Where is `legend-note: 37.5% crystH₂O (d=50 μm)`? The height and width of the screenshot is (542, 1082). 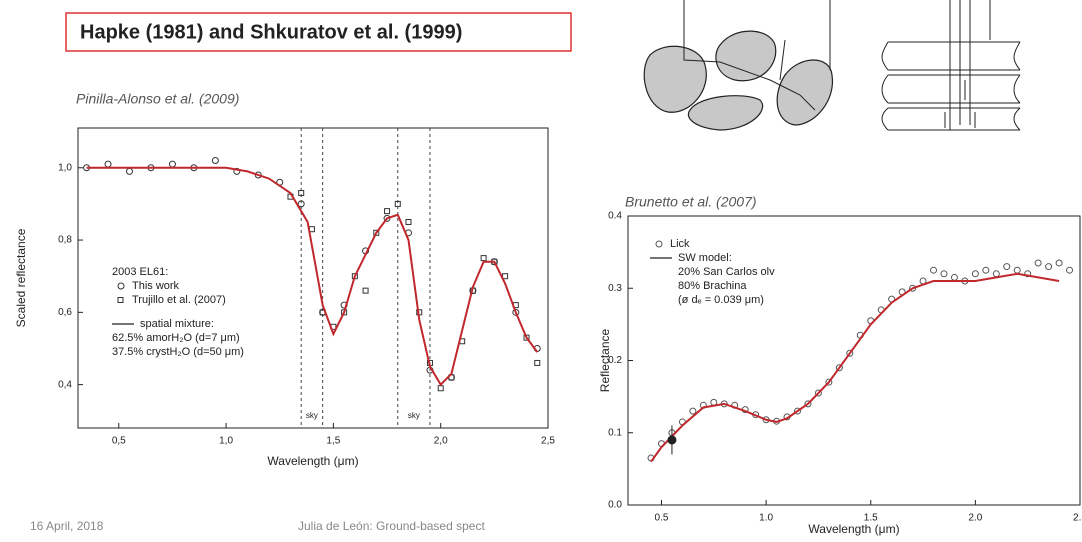
legend-note: 37.5% crystH₂O (d=50 μm) is located at coordinates (178, 352).